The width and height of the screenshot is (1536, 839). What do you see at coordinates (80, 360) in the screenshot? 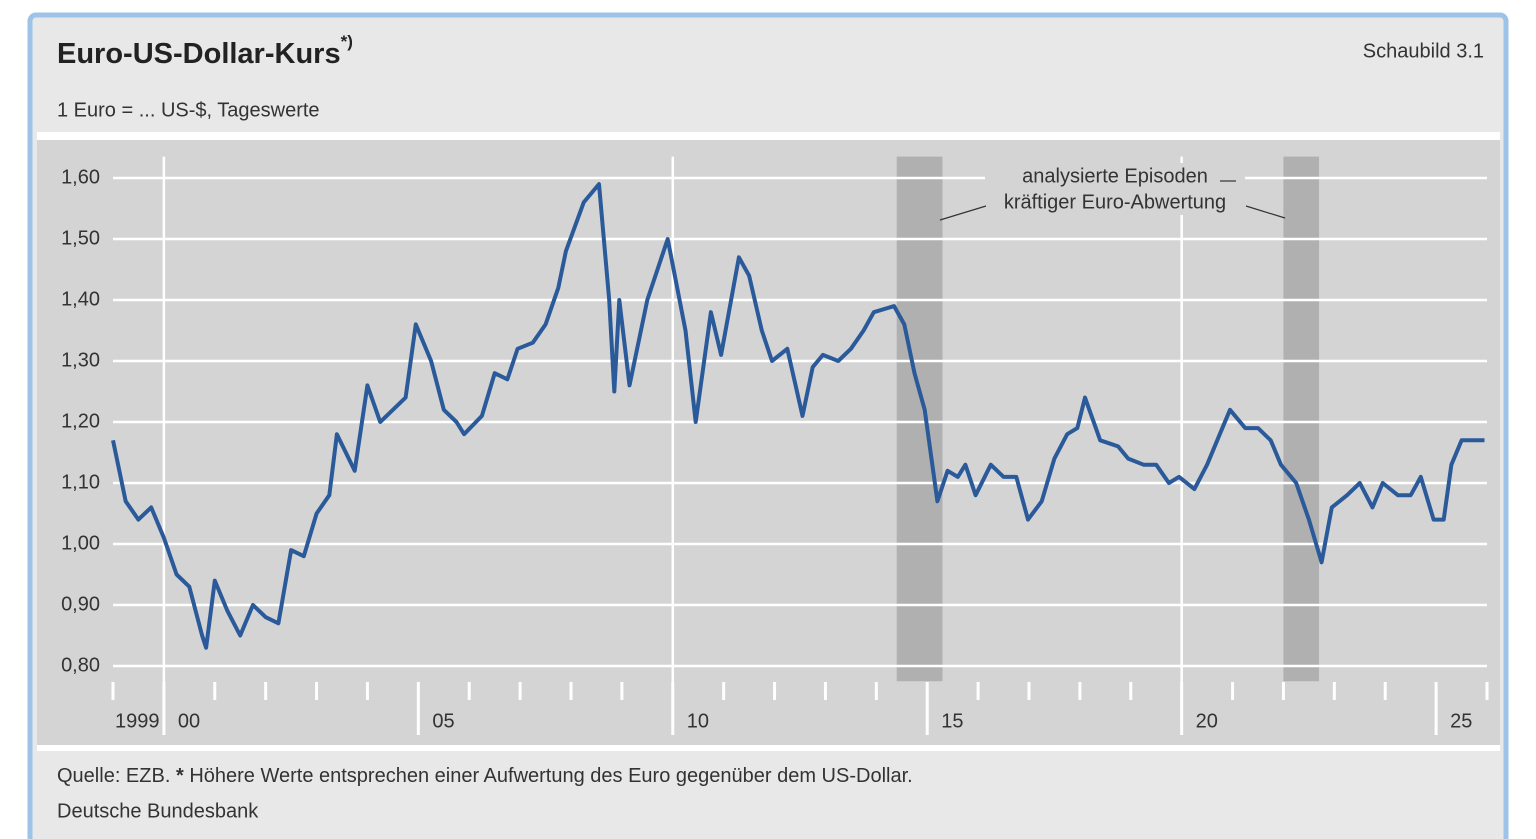
I see `y-tick-label: 1,30` at bounding box center [80, 360].